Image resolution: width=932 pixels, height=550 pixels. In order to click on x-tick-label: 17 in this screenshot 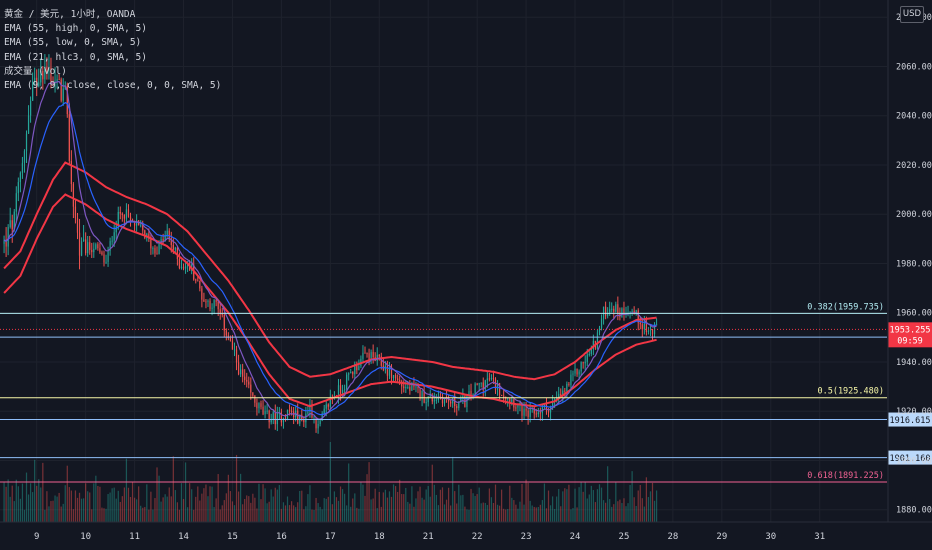, I will do `click(330, 537)`.